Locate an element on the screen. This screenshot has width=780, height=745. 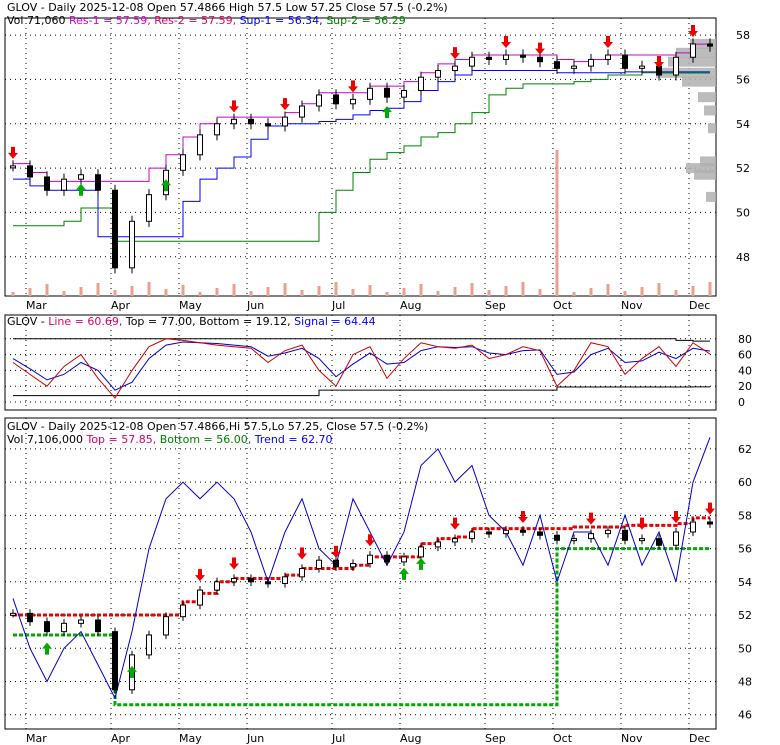
price-header-line2-part: Res-2 = 57.59, is located at coordinates (196, 20).